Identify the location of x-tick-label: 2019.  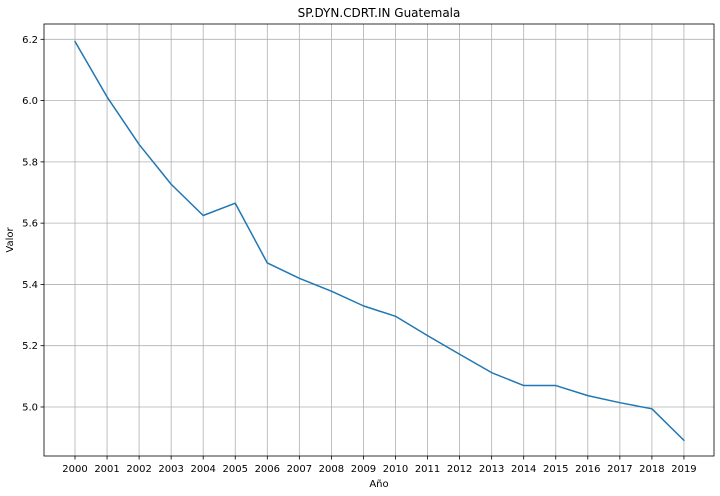
(683, 469).